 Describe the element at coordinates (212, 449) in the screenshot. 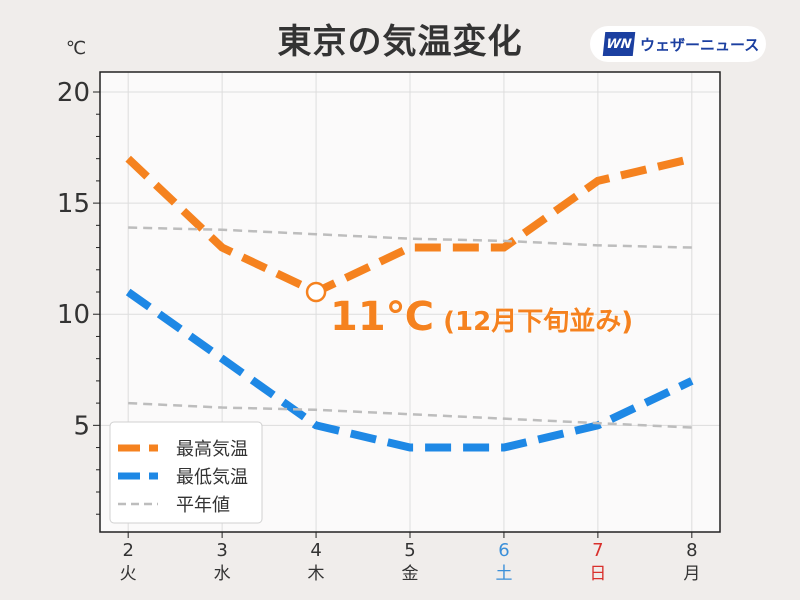

I see `legend-label: 最高気温` at that location.